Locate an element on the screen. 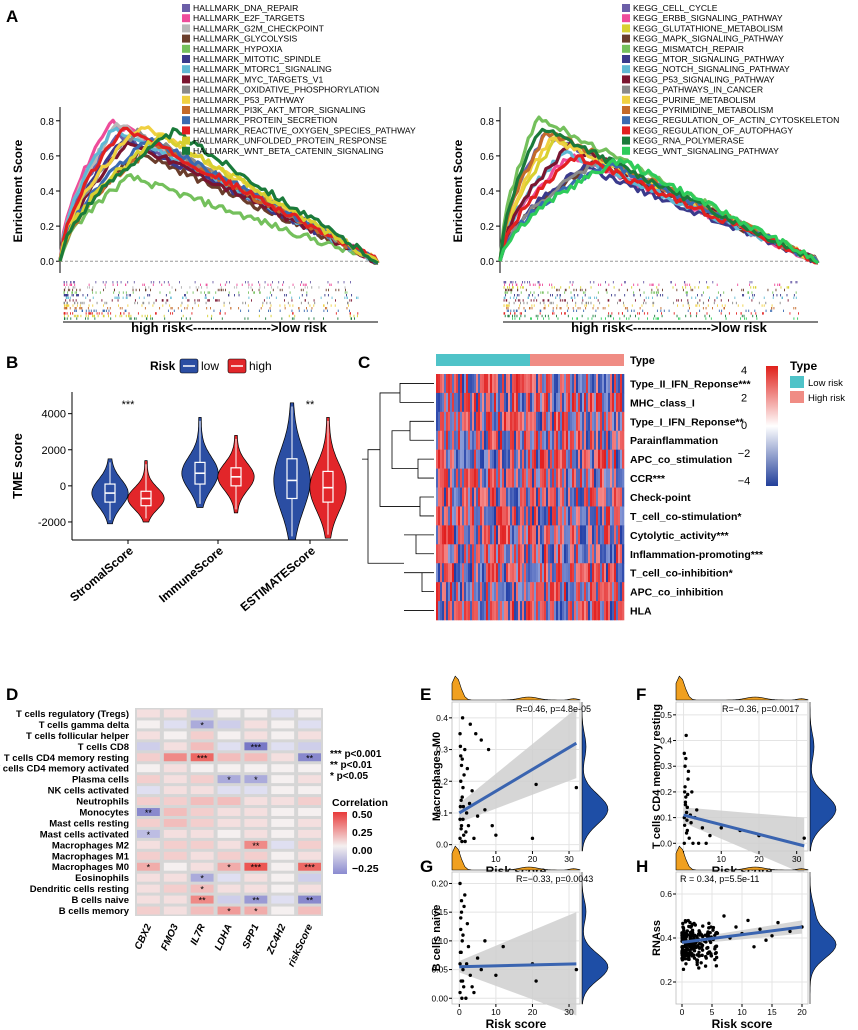 The height and width of the screenshot is (1030, 858). fit-line is located at coordinates (742, 934).